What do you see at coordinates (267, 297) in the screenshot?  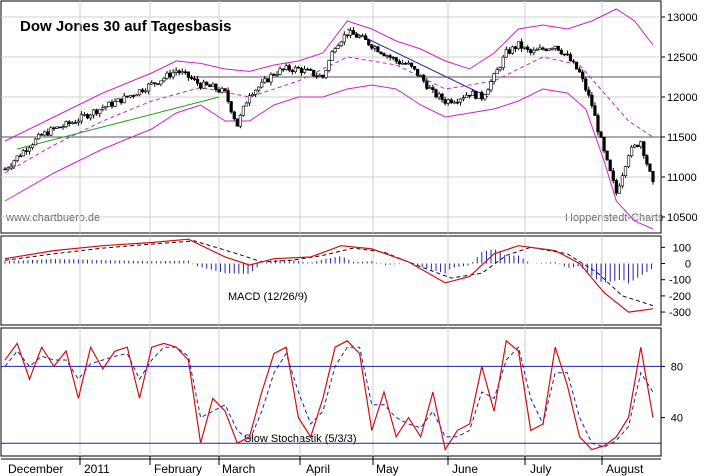 I see `macd-label: MACD (12/26/9)` at bounding box center [267, 297].